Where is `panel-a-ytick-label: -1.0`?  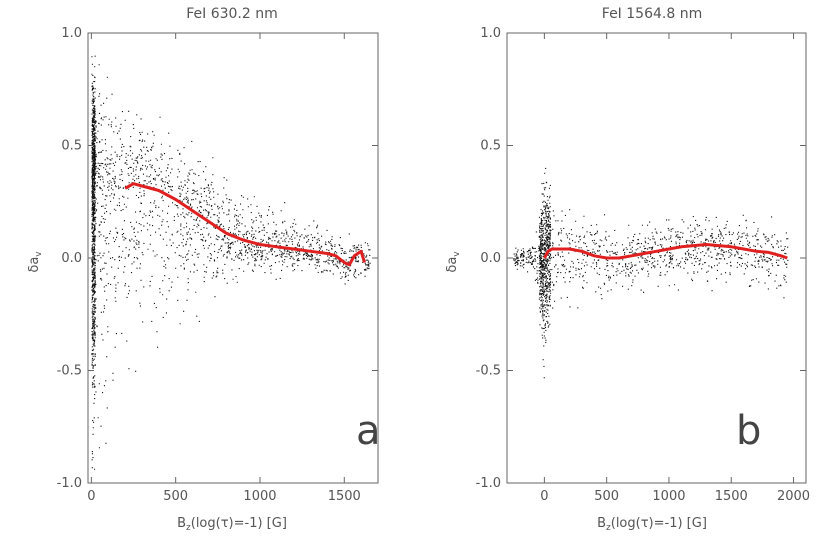
panel-a-ytick-label: -1.0 is located at coordinates (69, 483).